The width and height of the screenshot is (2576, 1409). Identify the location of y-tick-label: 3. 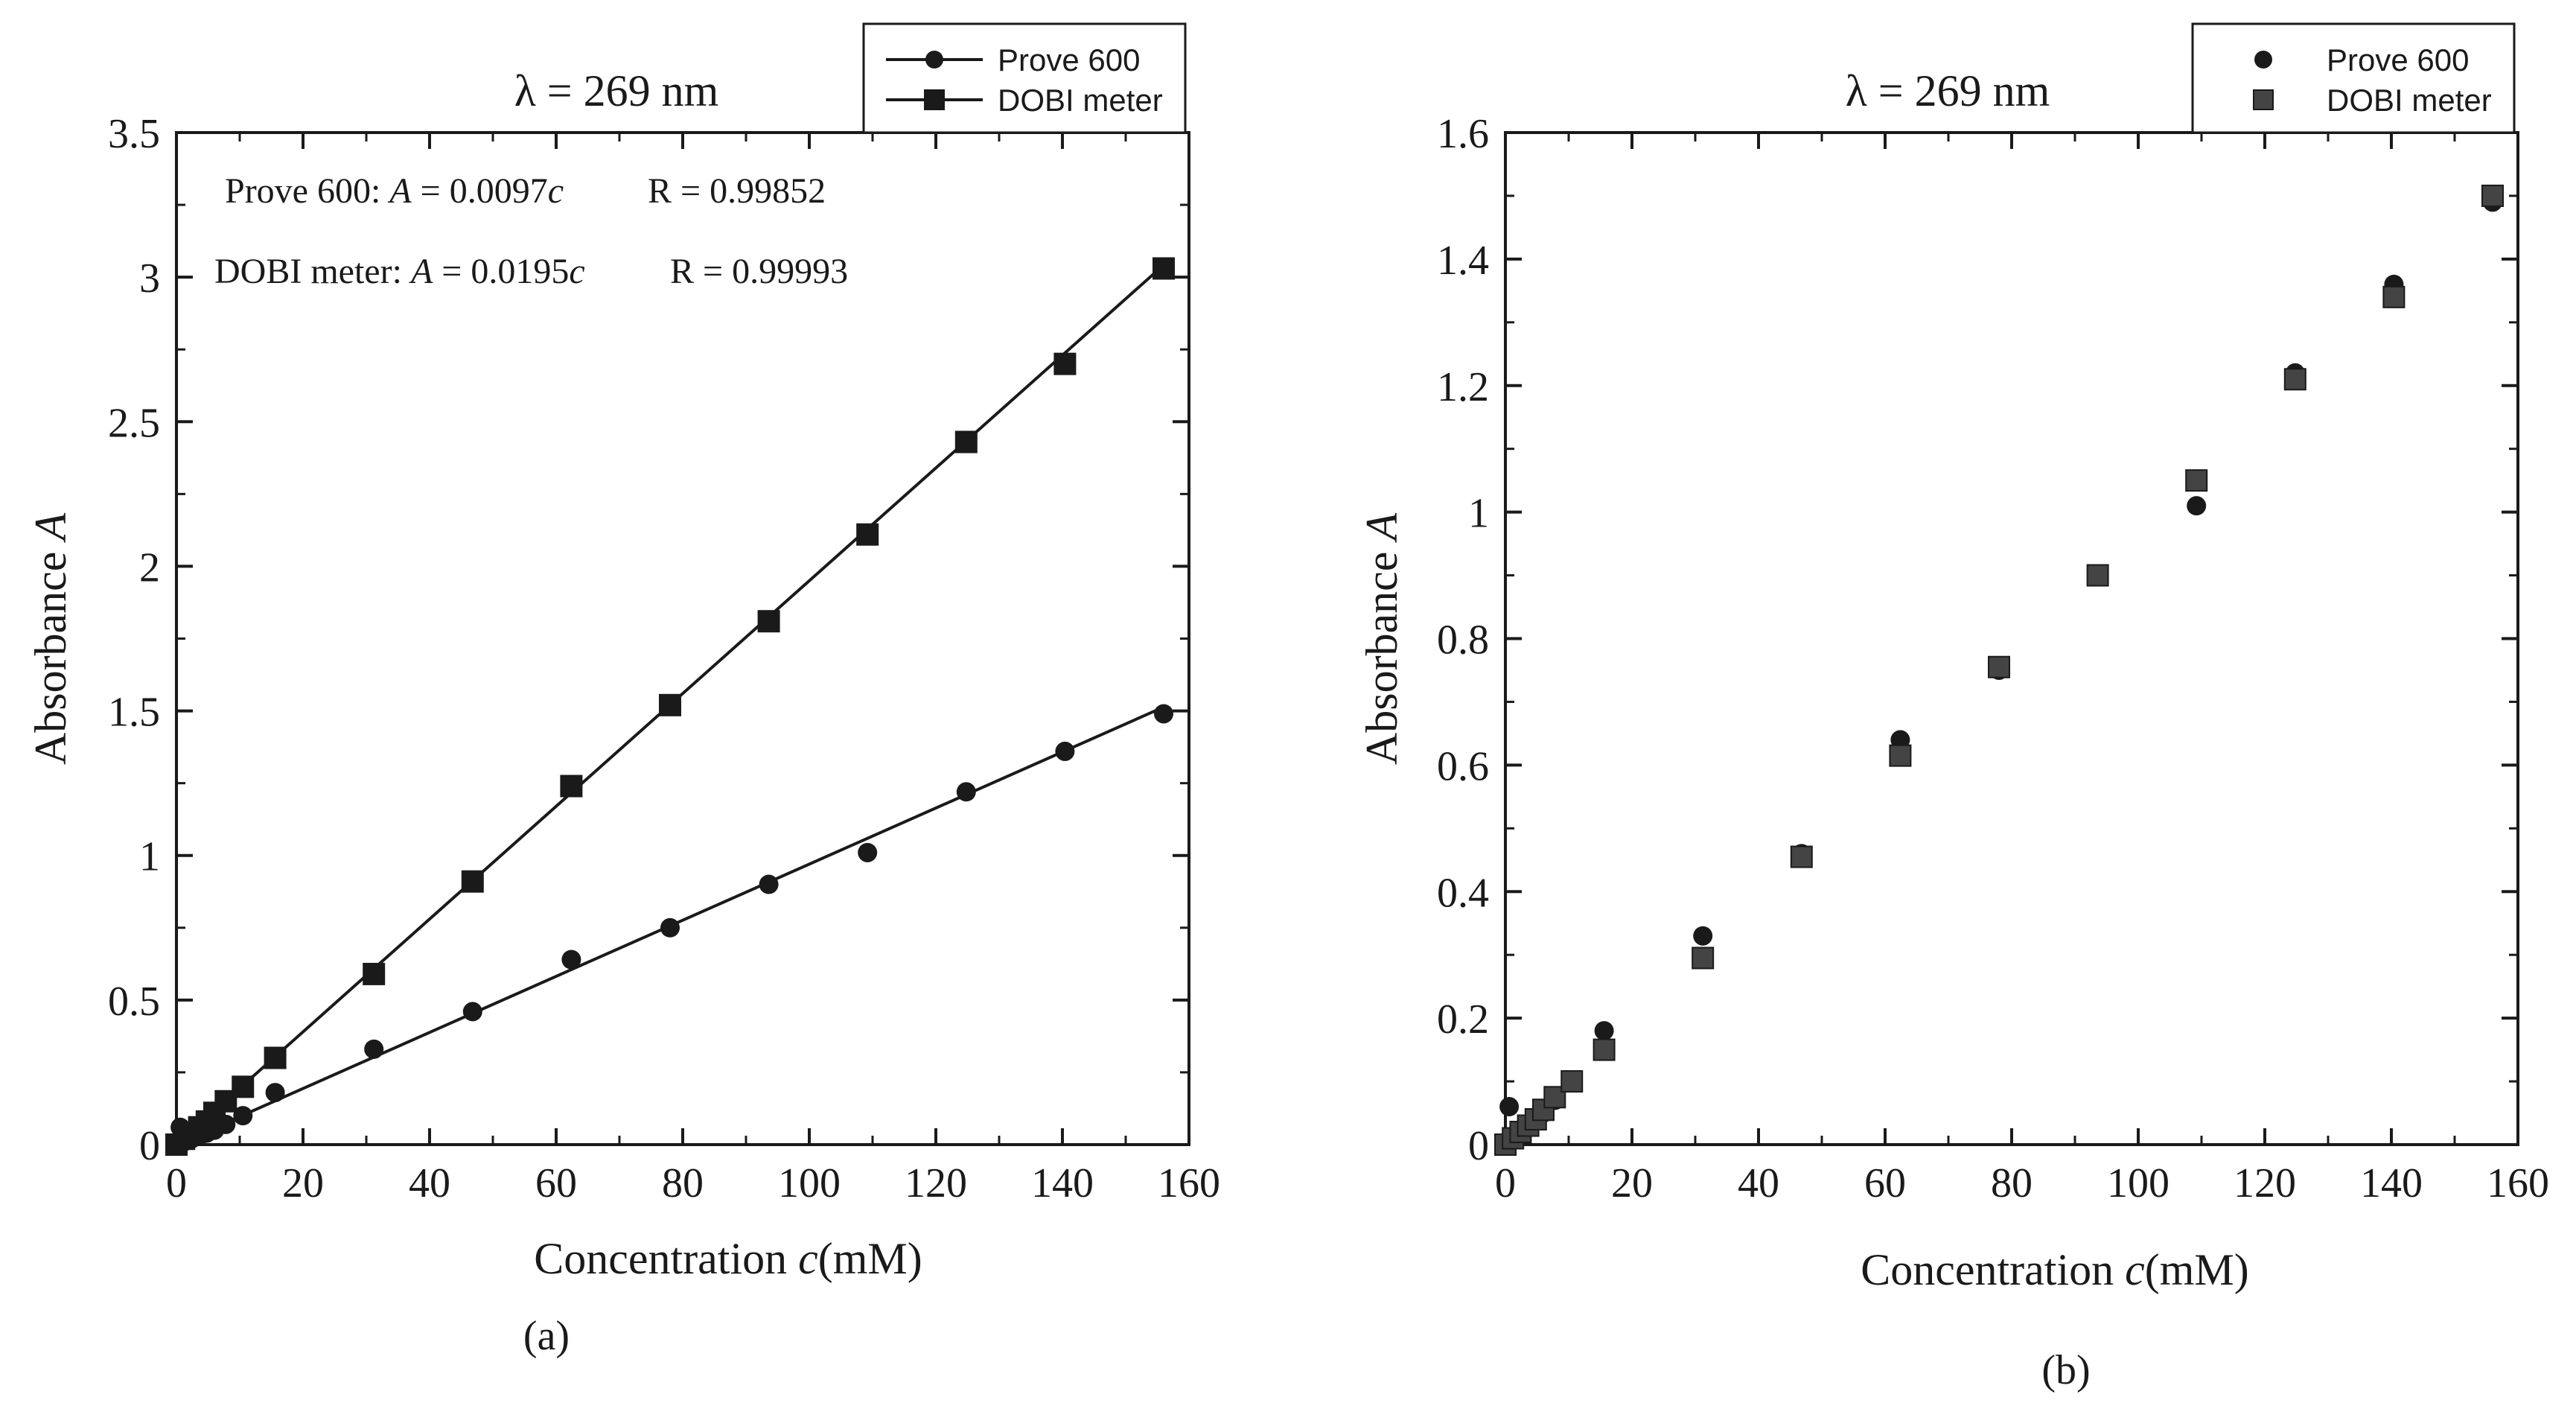
(149, 278).